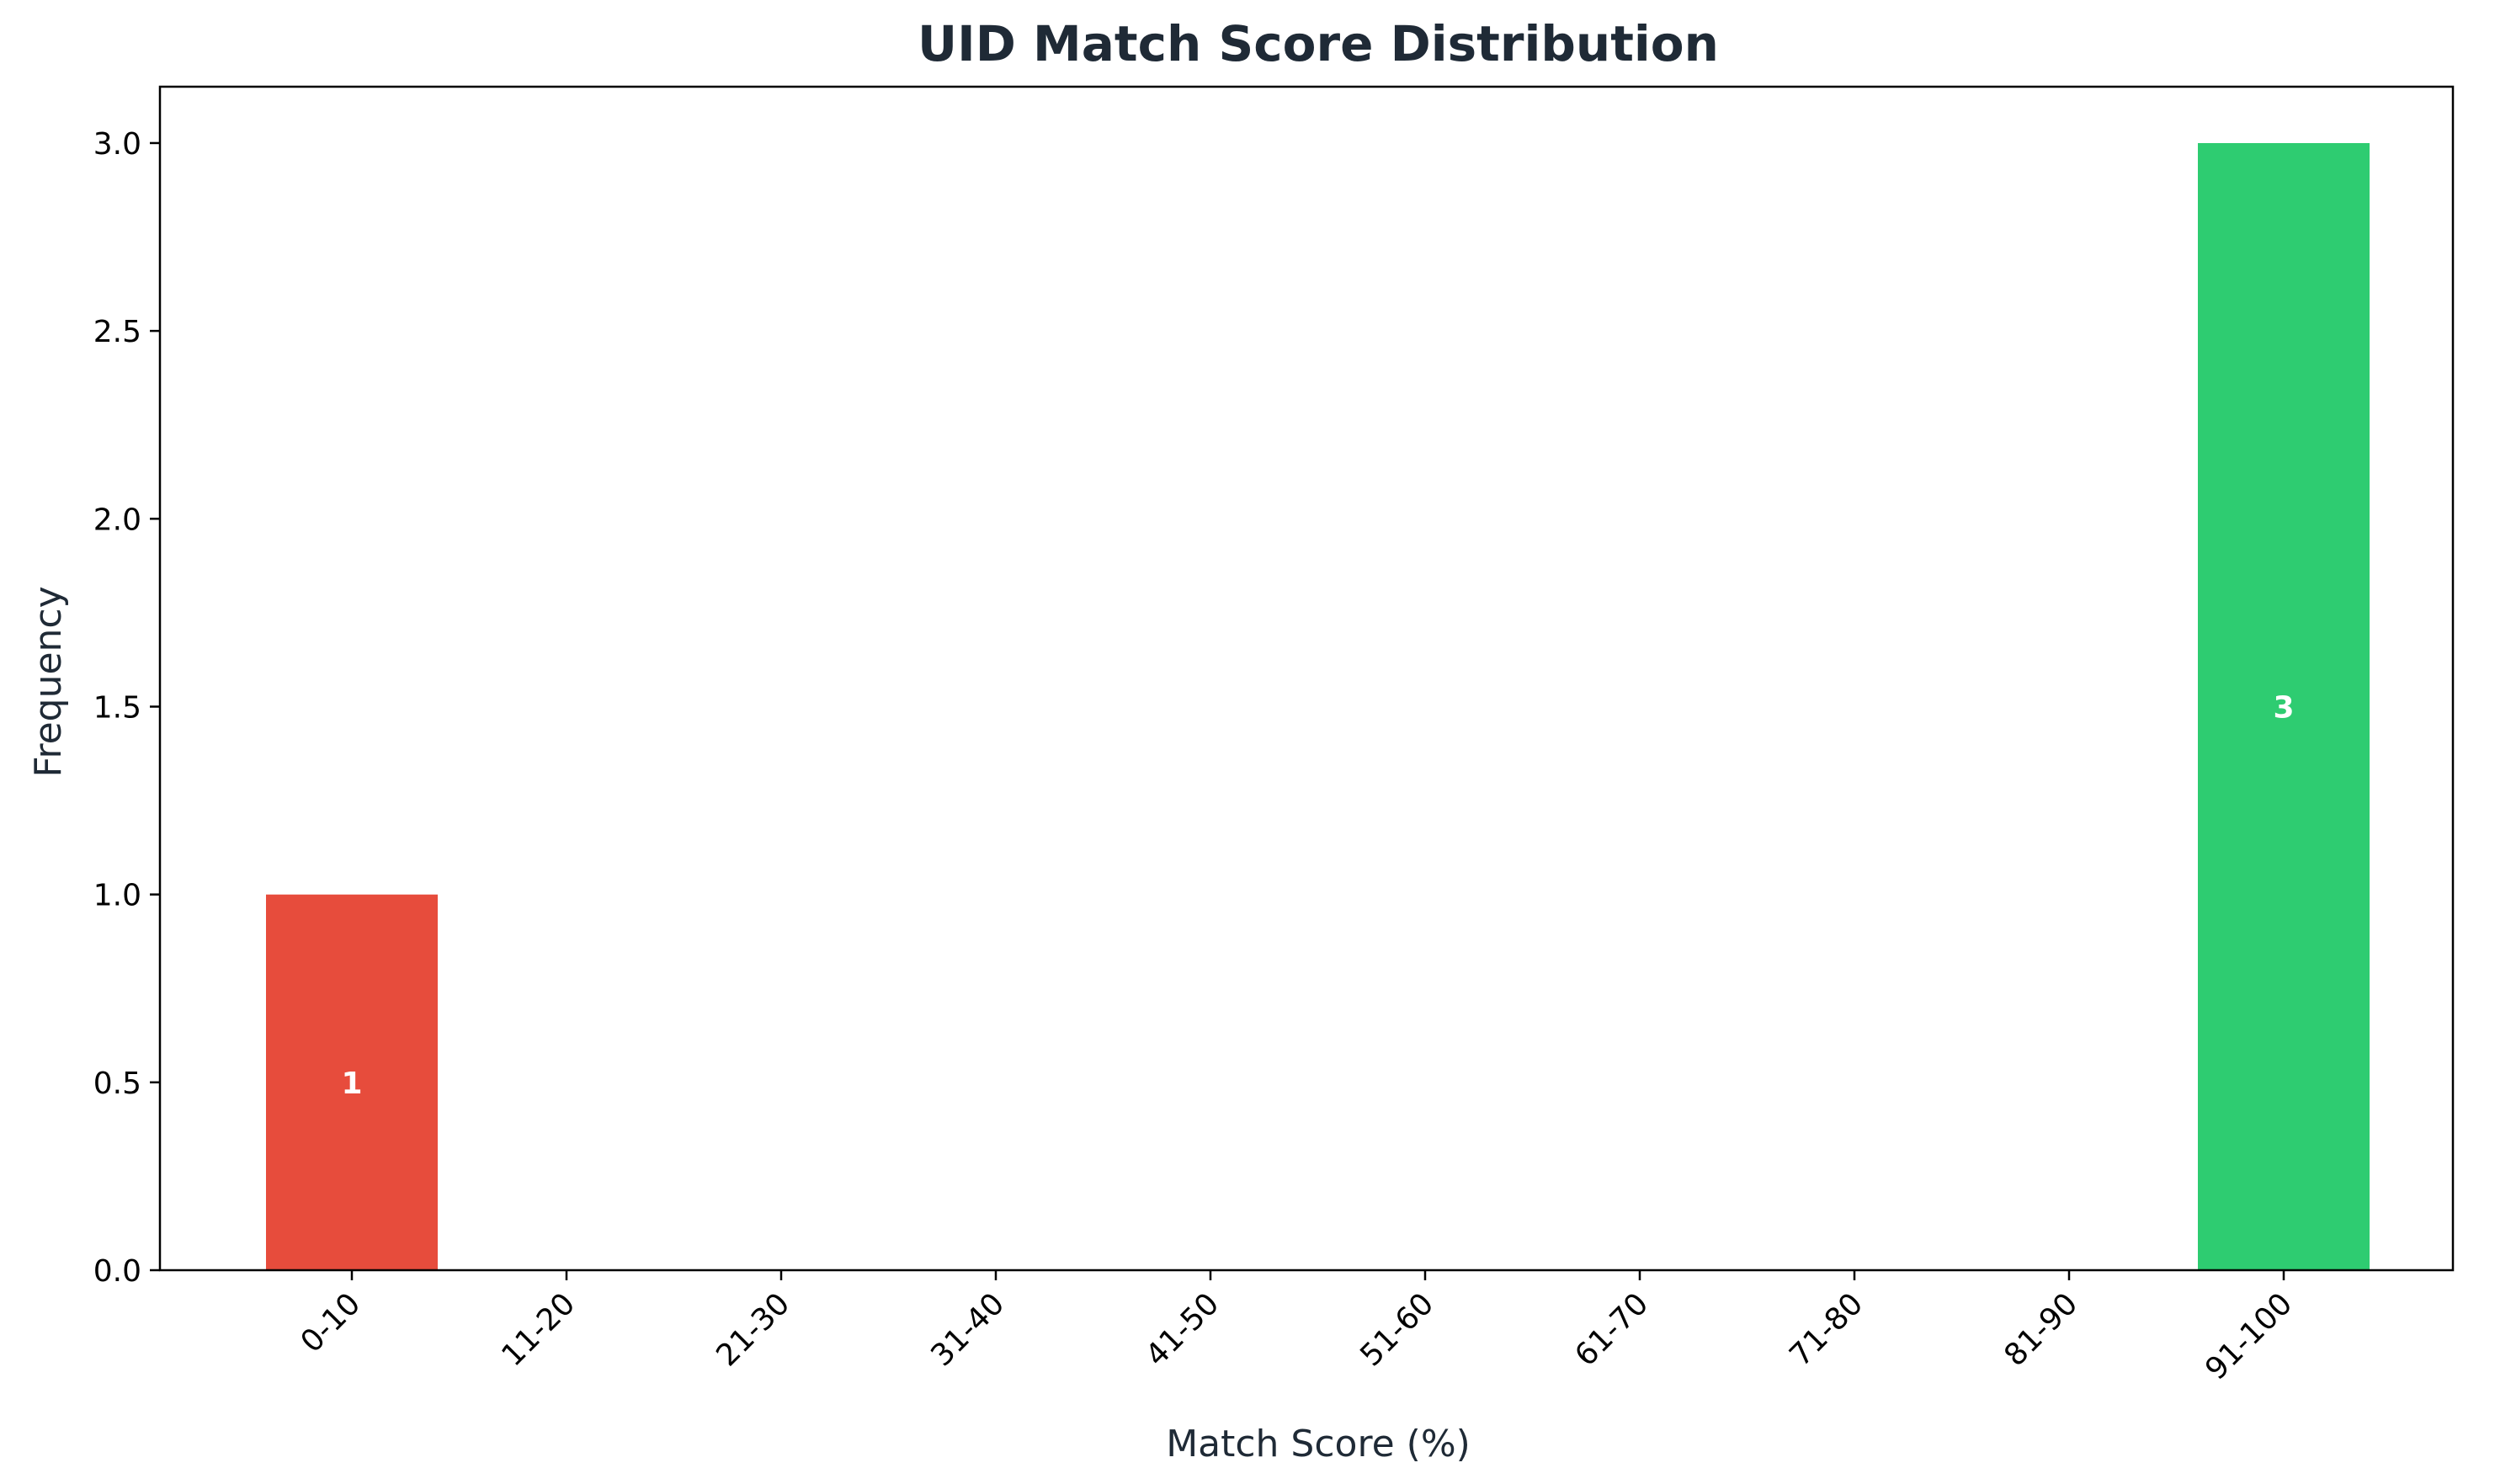  I want to click on x-tick-label: 0-10, so click(331, 1322).